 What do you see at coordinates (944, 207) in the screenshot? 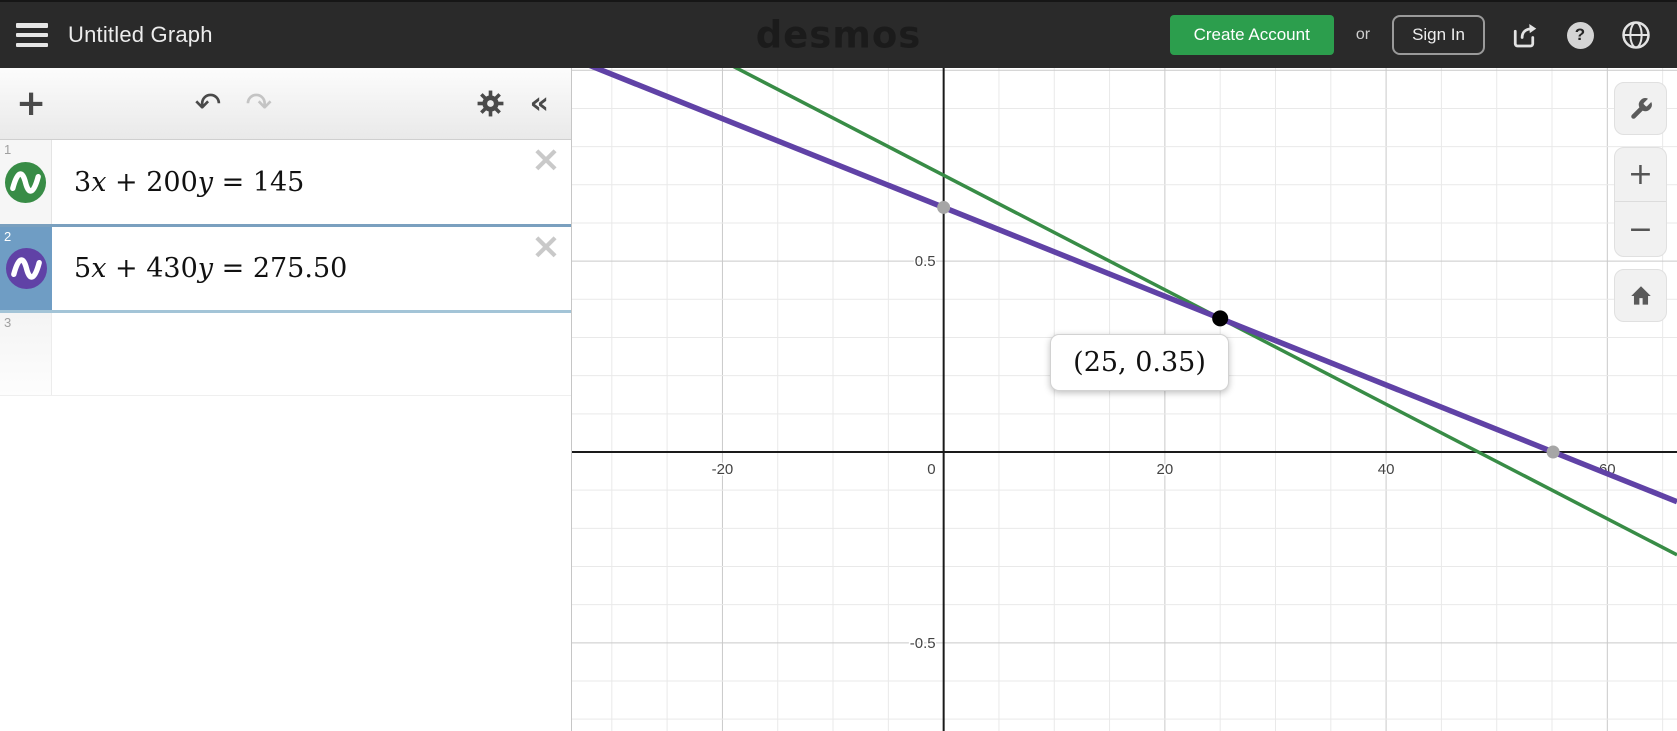
I see `y-intercept-point` at bounding box center [944, 207].